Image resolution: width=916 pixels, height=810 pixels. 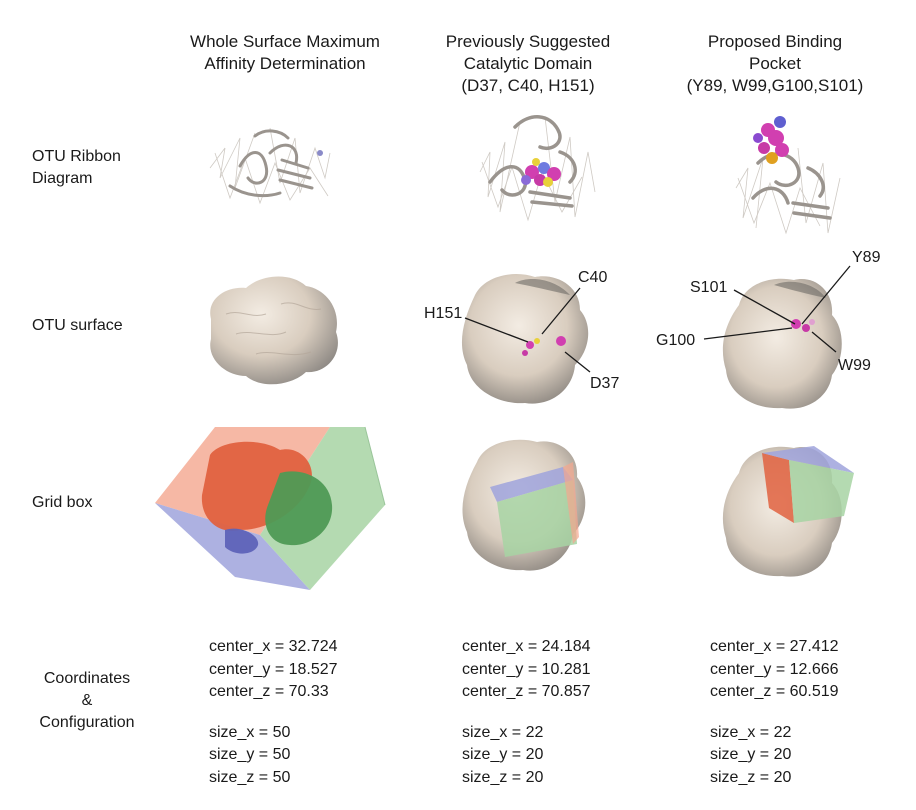 What do you see at coordinates (76, 168) in the screenshot?
I see `row-label-ribbon: OTU Ribbon Diagram` at bounding box center [76, 168].